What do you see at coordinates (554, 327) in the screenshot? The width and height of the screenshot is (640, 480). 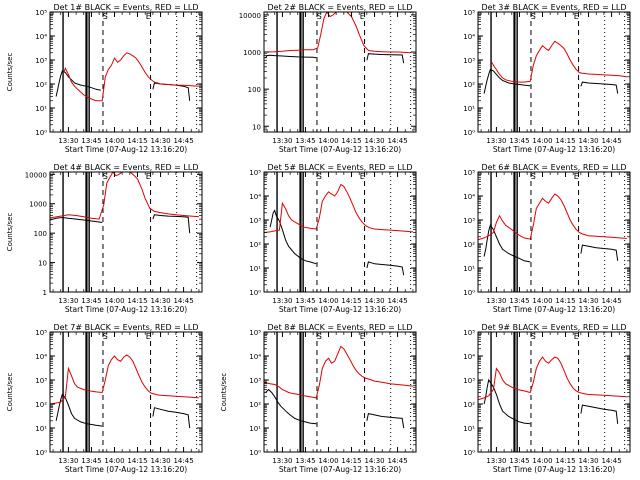 I see `panel-title: Det 9# BLACK = Events, RED = LLD` at bounding box center [554, 327].